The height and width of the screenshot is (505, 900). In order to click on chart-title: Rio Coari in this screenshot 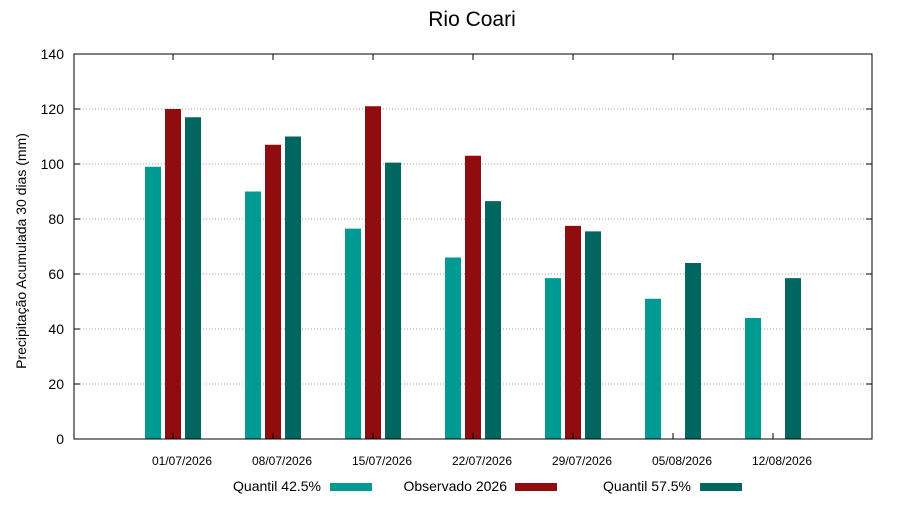, I will do `click(472, 19)`.